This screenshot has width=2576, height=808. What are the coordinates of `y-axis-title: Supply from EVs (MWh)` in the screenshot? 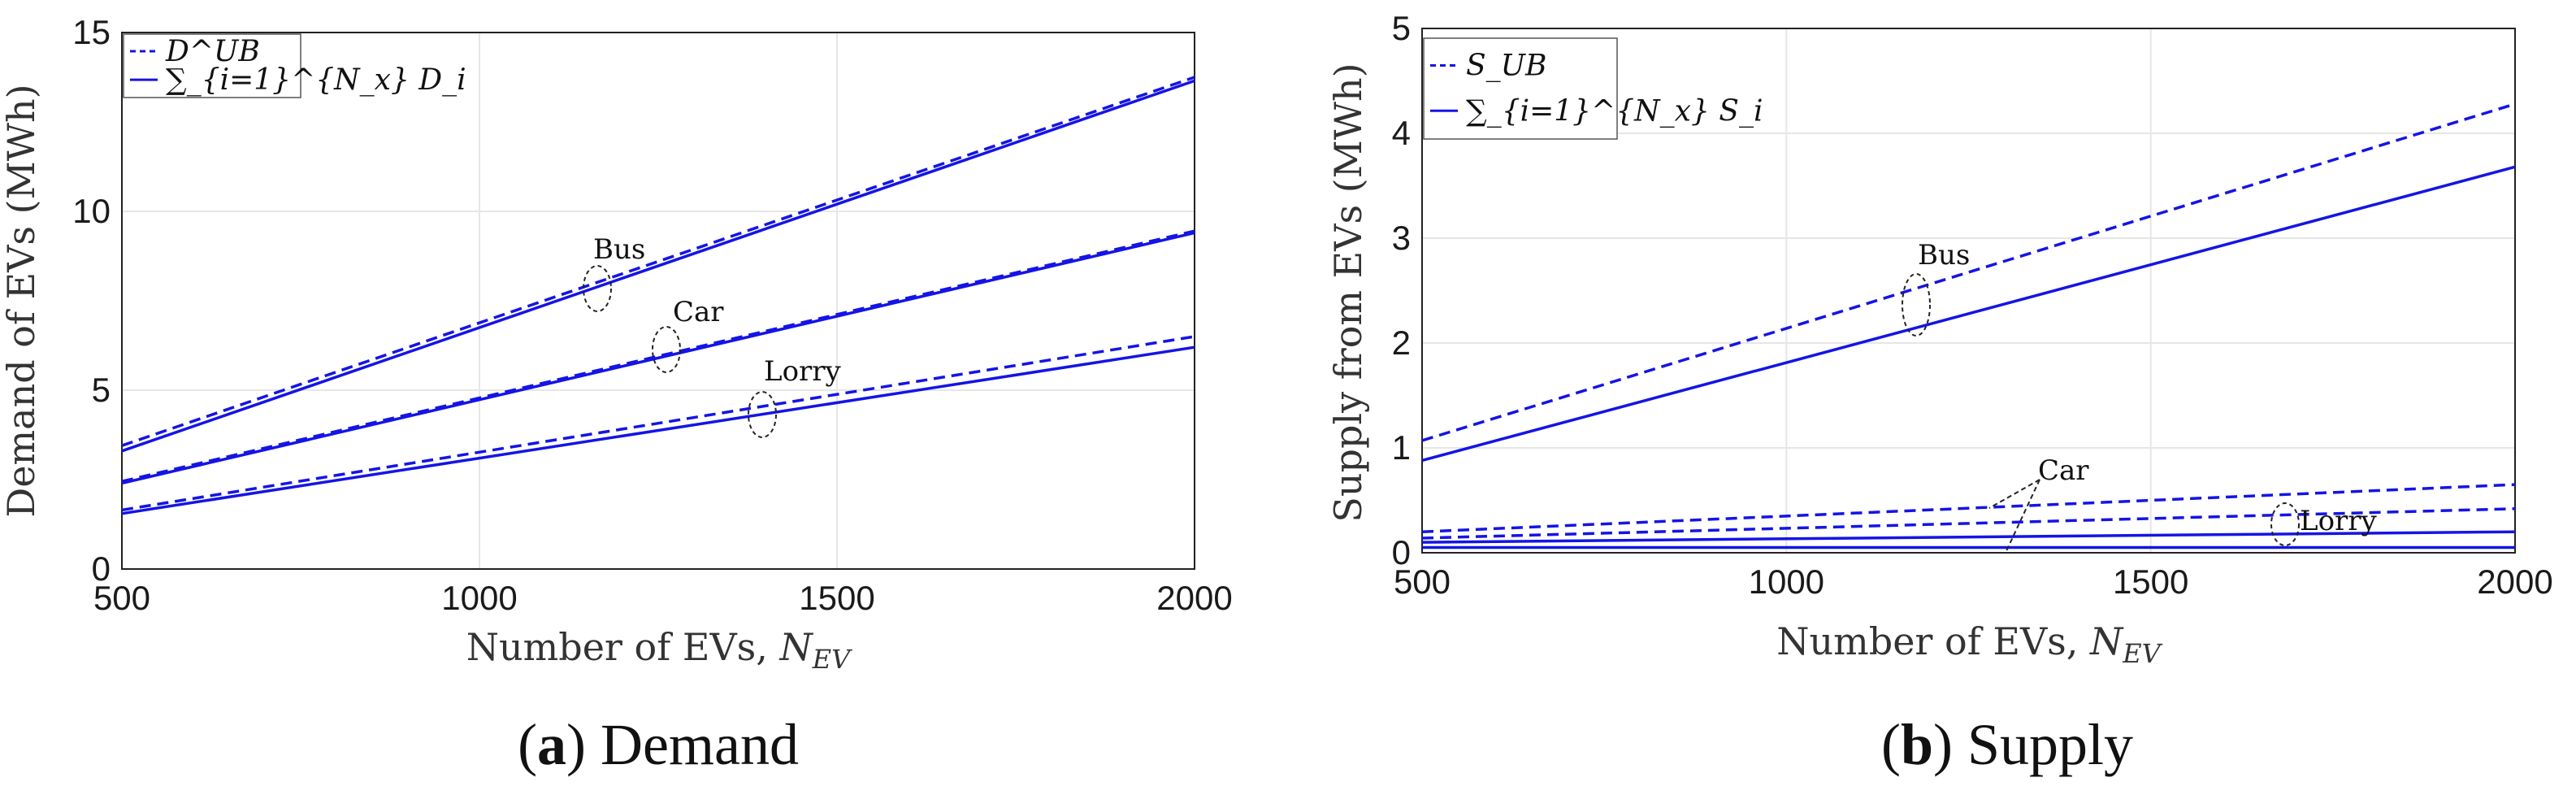 It's located at (1348, 292).